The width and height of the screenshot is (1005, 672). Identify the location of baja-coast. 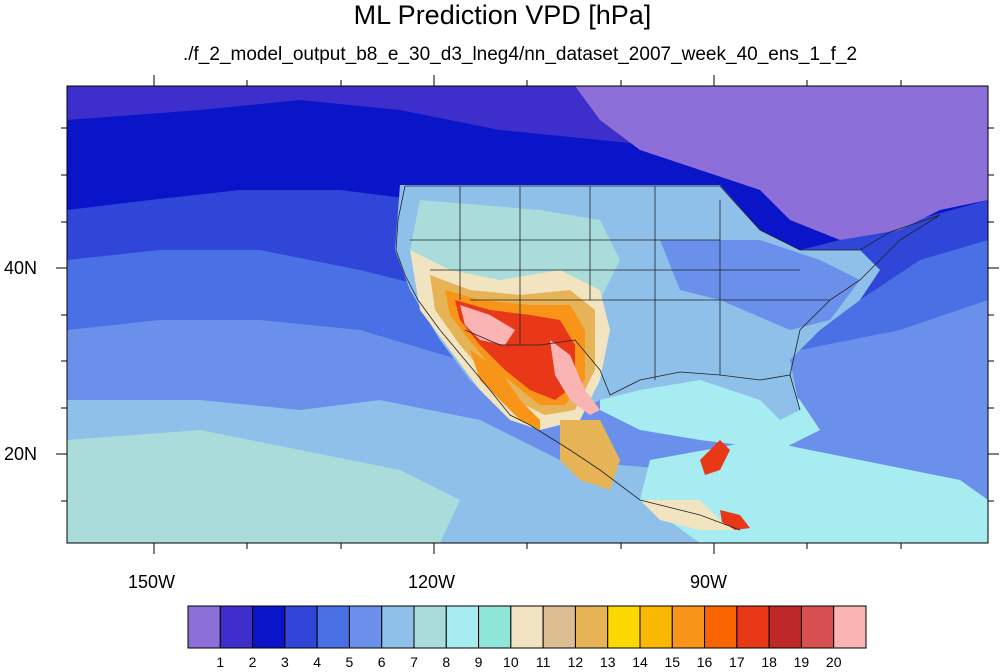
(497, 392).